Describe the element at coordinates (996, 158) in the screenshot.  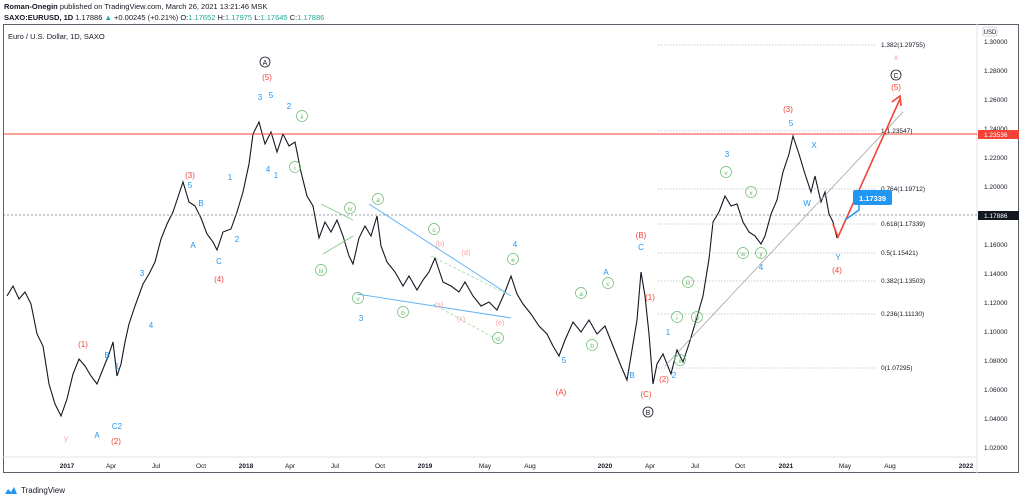
I see `svg-text: 1.22000` at that location.